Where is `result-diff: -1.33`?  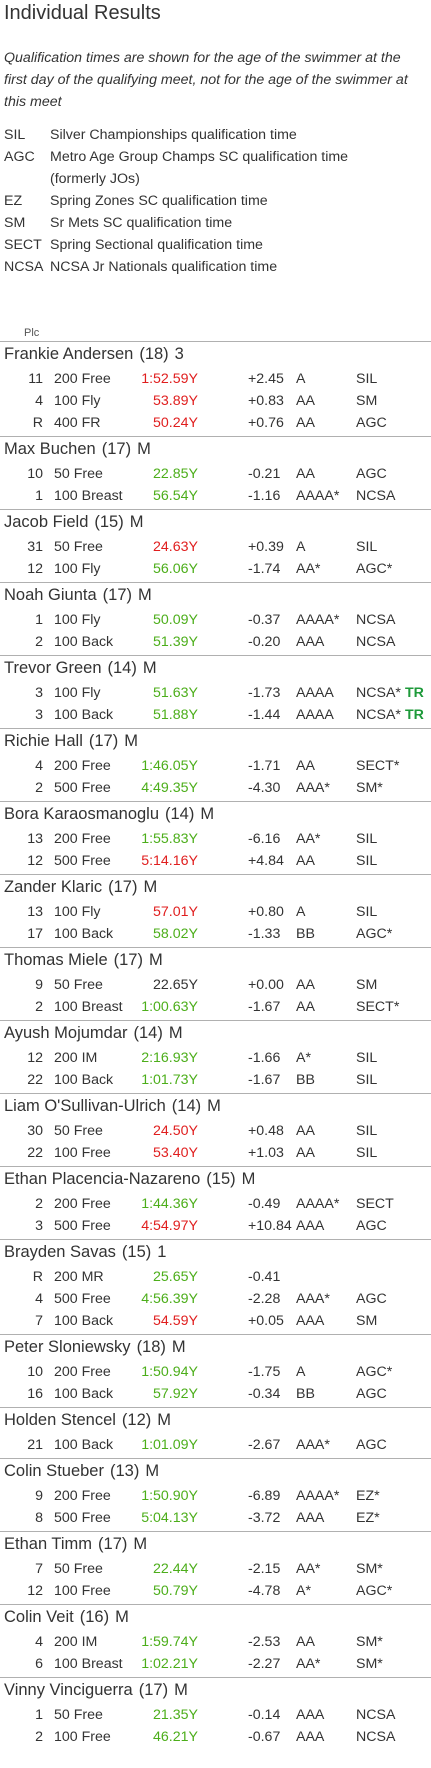
result-diff: -1.33 is located at coordinates (264, 934).